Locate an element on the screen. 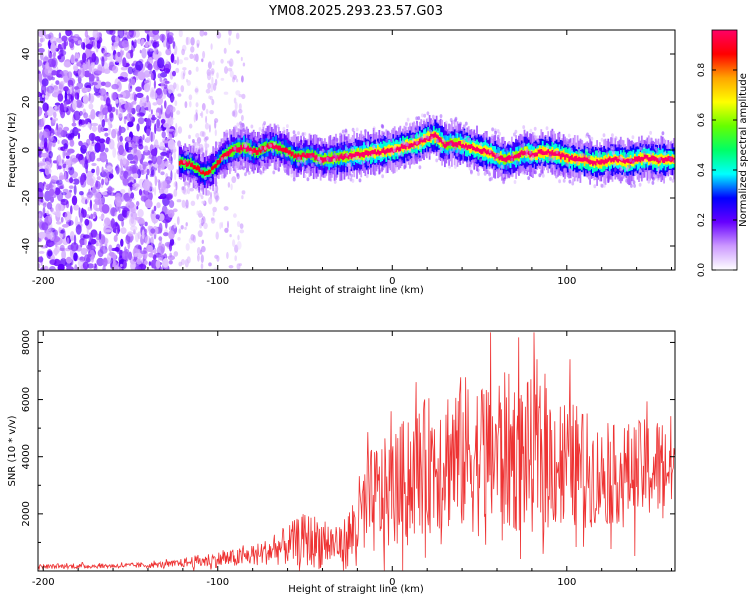 Image resolution: width=750 pixels, height=600 pixels. colorbar-tick-label: 0.8 is located at coordinates (702, 70).